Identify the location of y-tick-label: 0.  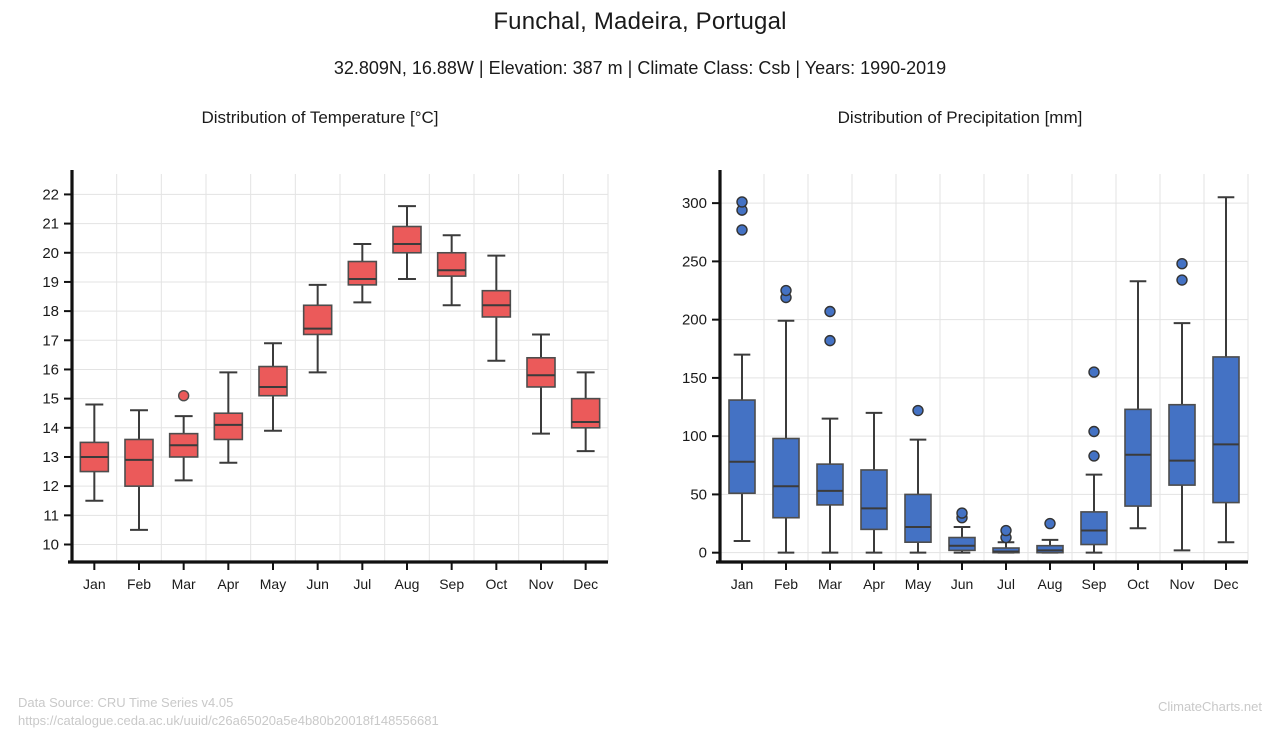
(703, 553).